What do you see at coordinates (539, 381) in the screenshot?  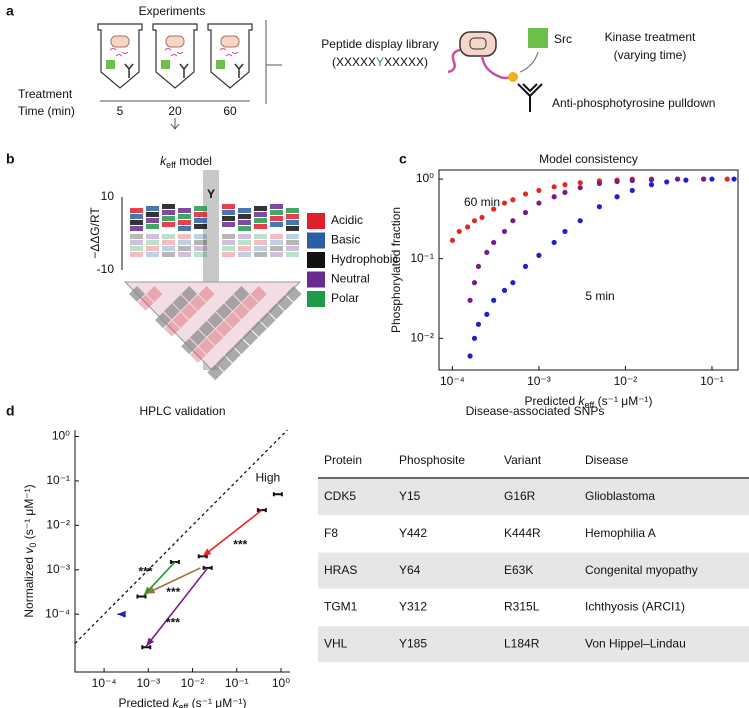 I see `x-tick-label: 10⁻³` at bounding box center [539, 381].